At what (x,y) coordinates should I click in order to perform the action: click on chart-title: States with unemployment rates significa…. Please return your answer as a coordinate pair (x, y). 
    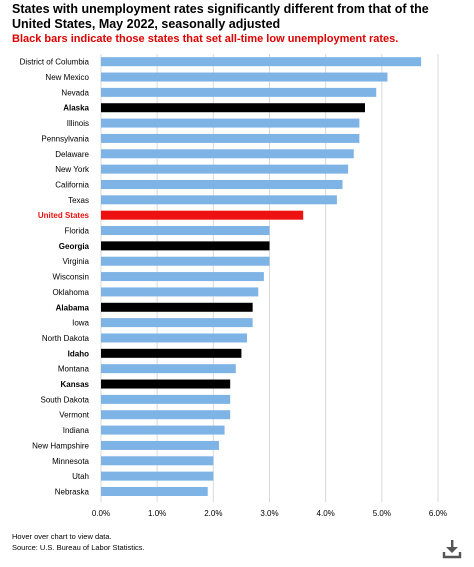
    Looking at the image, I should click on (220, 16).